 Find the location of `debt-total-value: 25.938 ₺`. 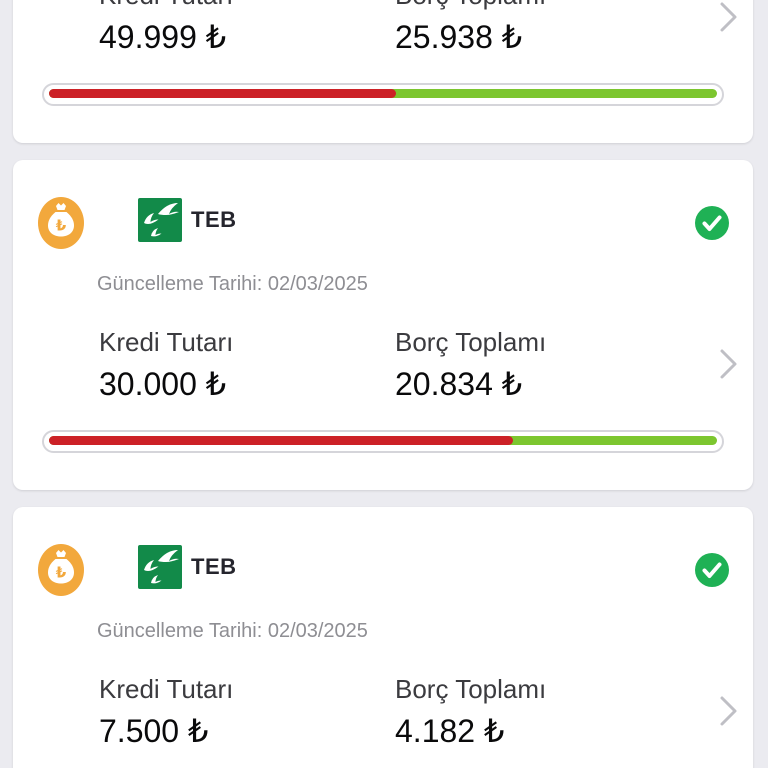

debt-total-value: 25.938 ₺ is located at coordinates (459, 37).